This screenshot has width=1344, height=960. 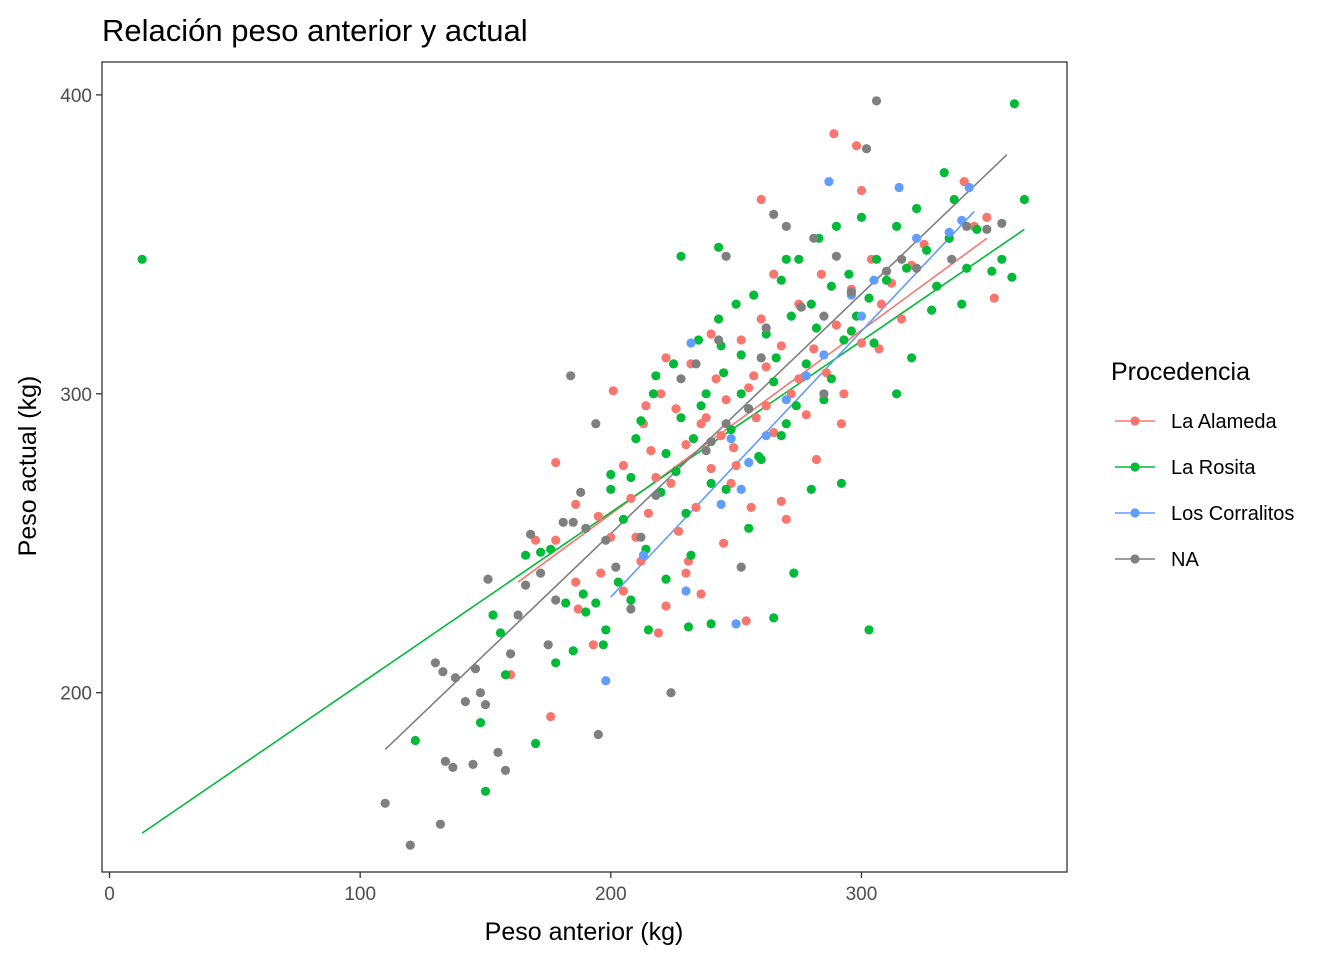 What do you see at coordinates (862, 894) in the screenshot?
I see `x-tick-label-3: 300` at bounding box center [862, 894].